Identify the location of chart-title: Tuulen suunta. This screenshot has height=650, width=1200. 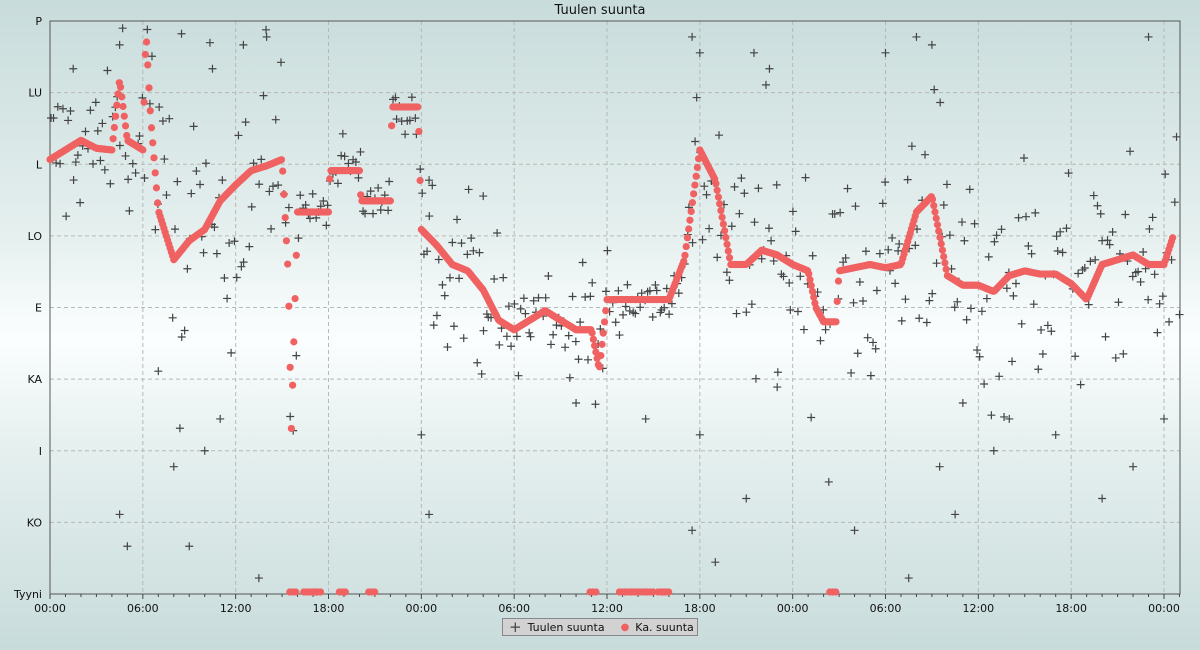
(600, 10).